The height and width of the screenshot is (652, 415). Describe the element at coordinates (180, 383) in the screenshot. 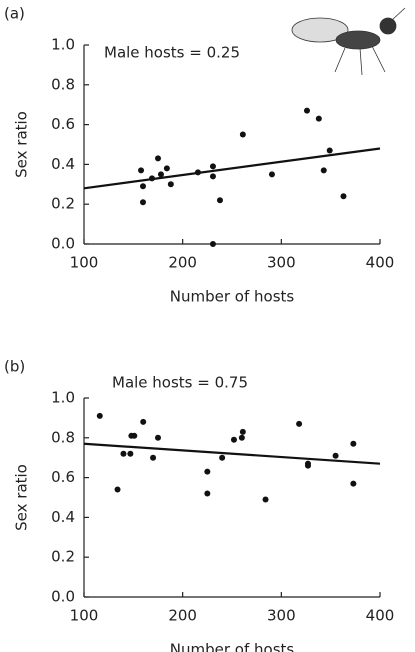

I see `annotation: Male hosts = 0.75` at that location.